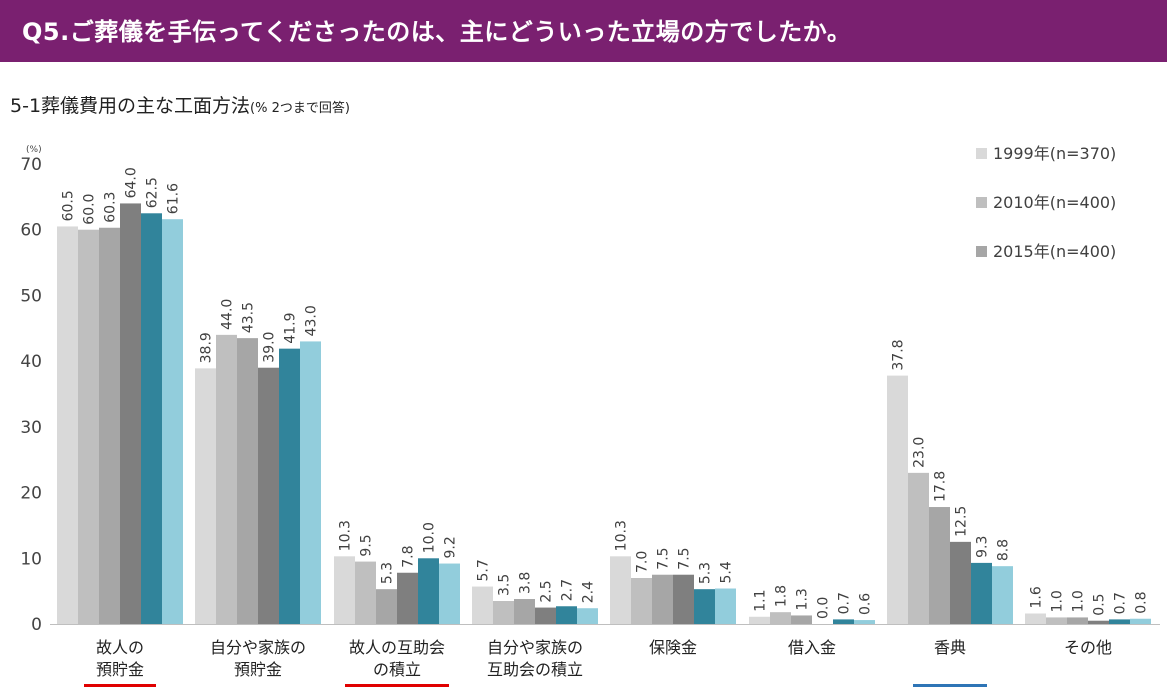  What do you see at coordinates (90, 209) in the screenshot?
I see `data-label: 60.0` at bounding box center [90, 209].